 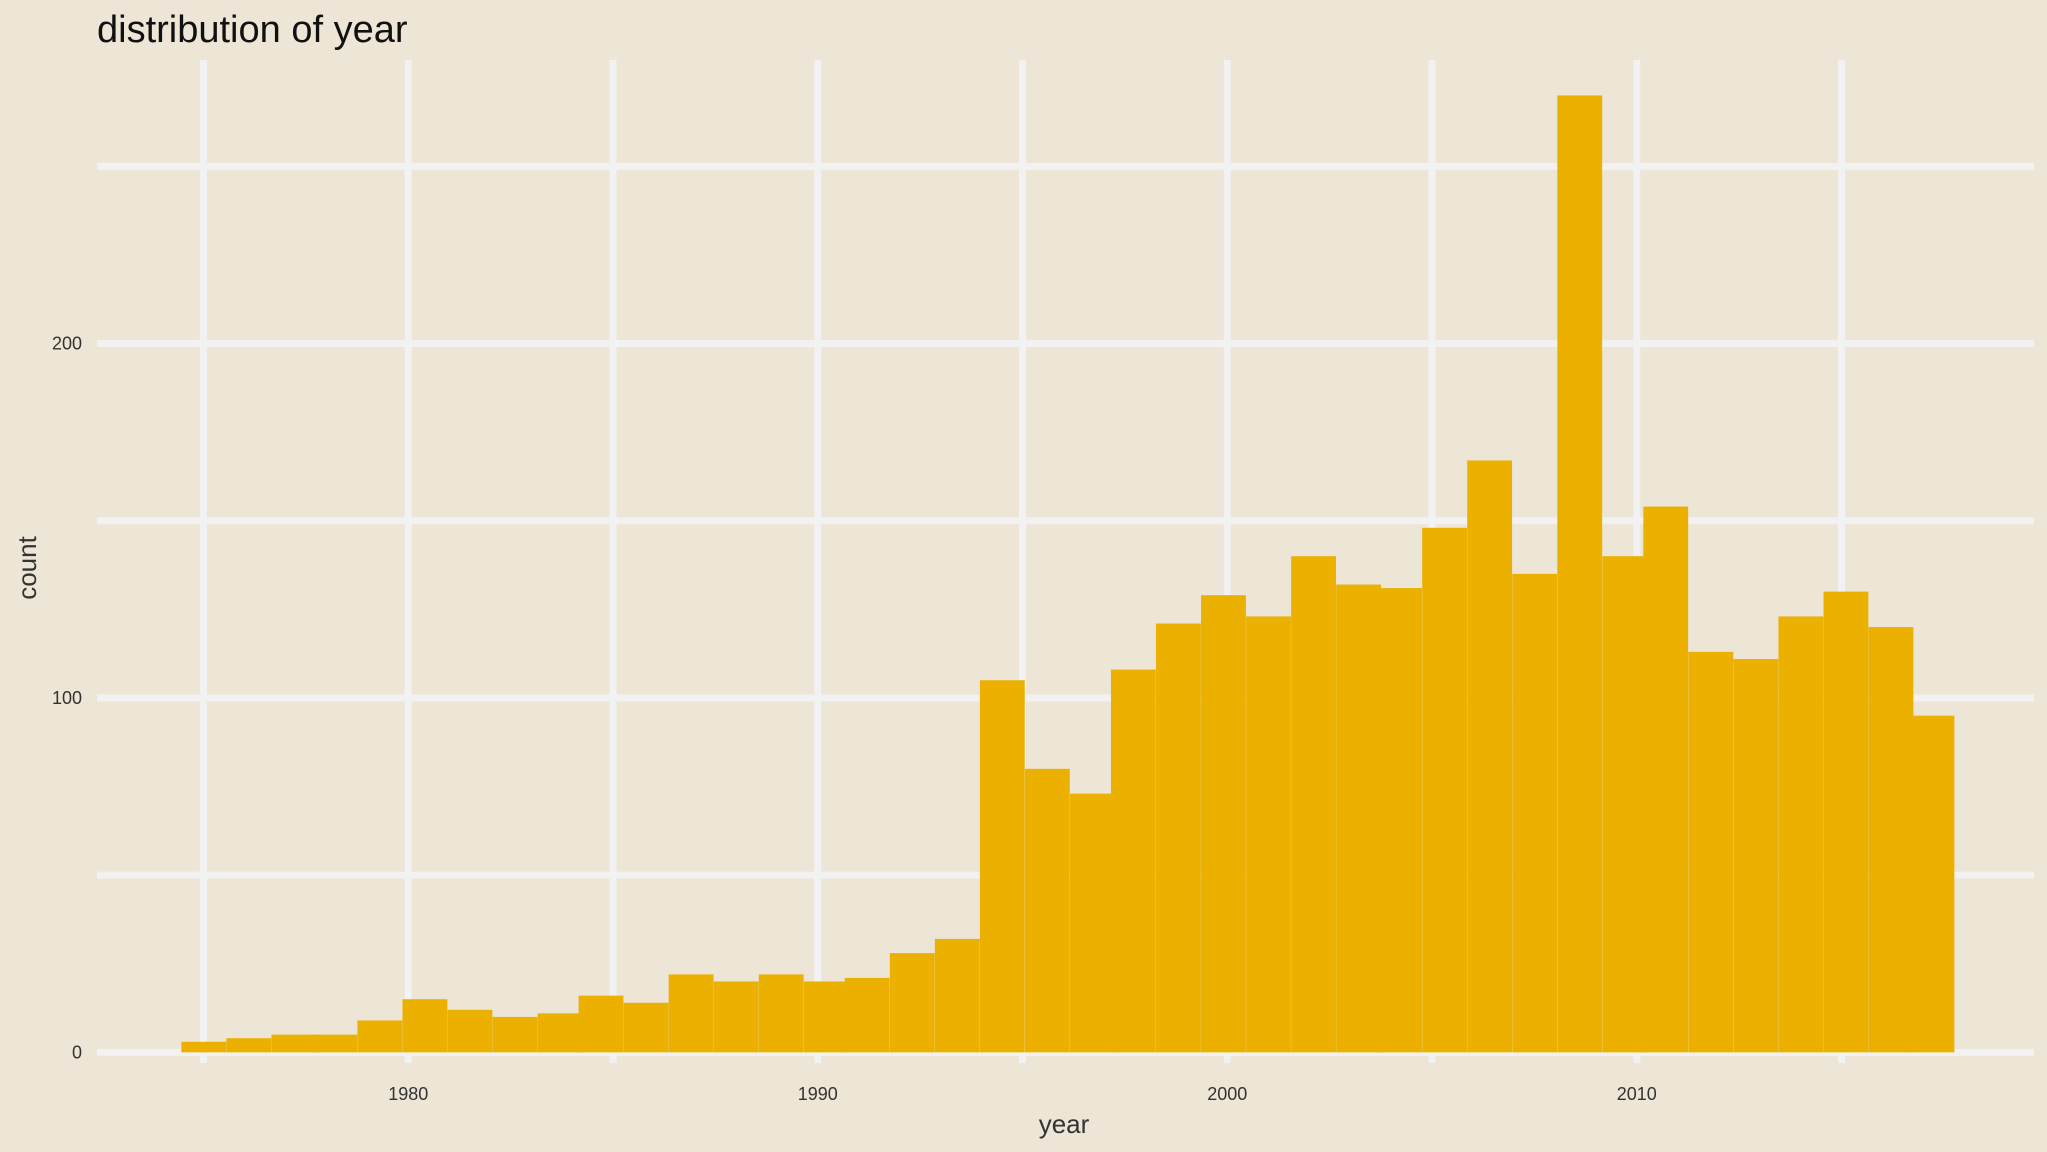 What do you see at coordinates (408, 1094) in the screenshot?
I see `x-tick-label: 1980` at bounding box center [408, 1094].